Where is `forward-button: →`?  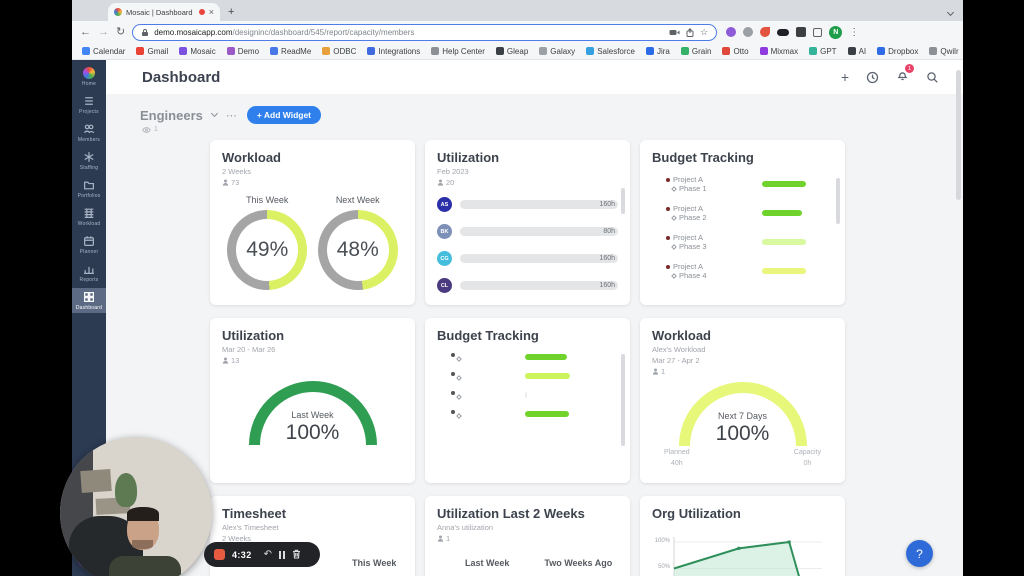
forward-button: → is located at coordinates (103, 31).